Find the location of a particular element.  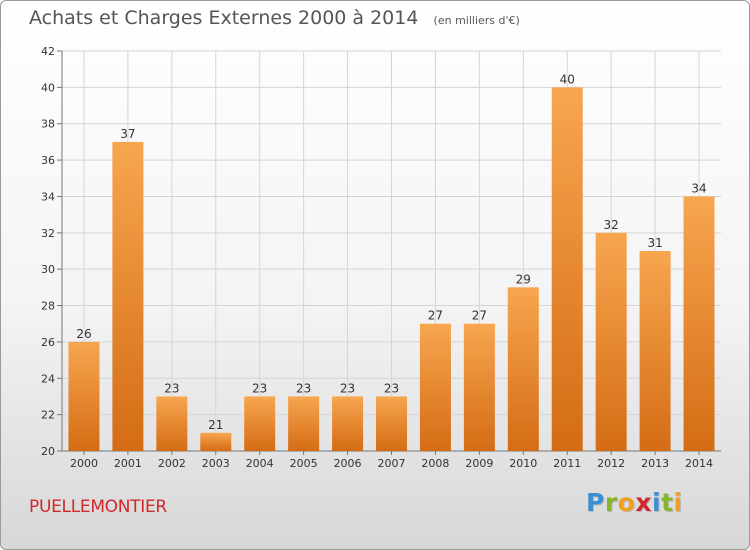

x-tick-label-2005: 2005 is located at coordinates (304, 463).